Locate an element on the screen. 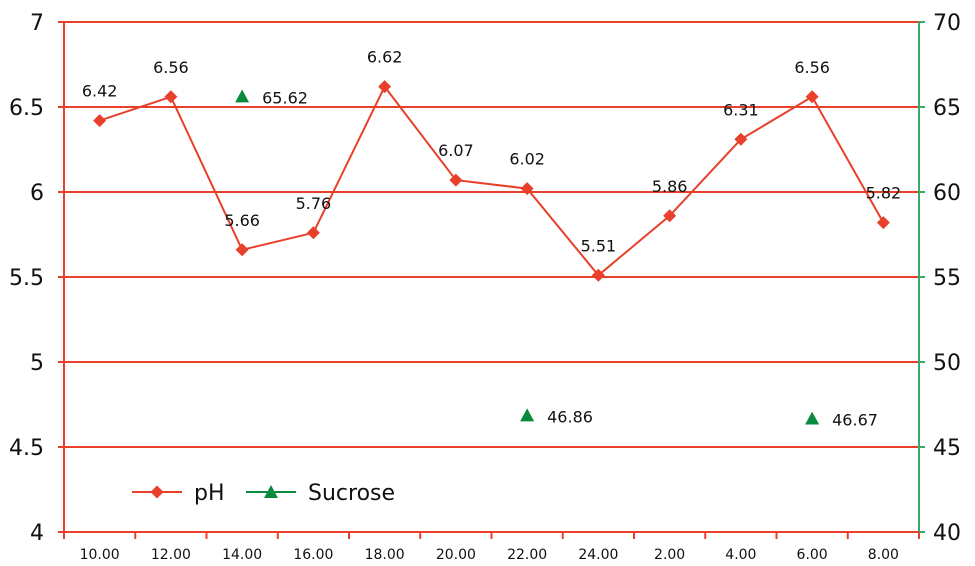  x-tick-label: 10.00 is located at coordinates (100, 555).